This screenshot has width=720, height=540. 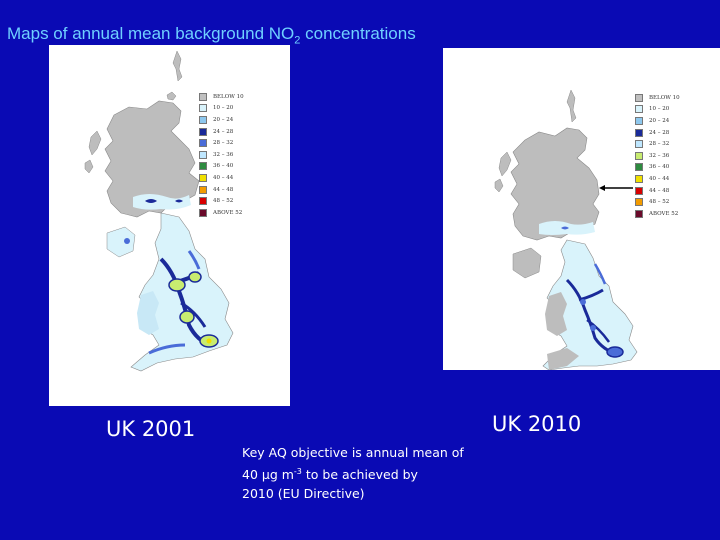 What do you see at coordinates (353, 452) in the screenshot?
I see `note-line-1: Key AQ objective is annual mean of` at bounding box center [353, 452].